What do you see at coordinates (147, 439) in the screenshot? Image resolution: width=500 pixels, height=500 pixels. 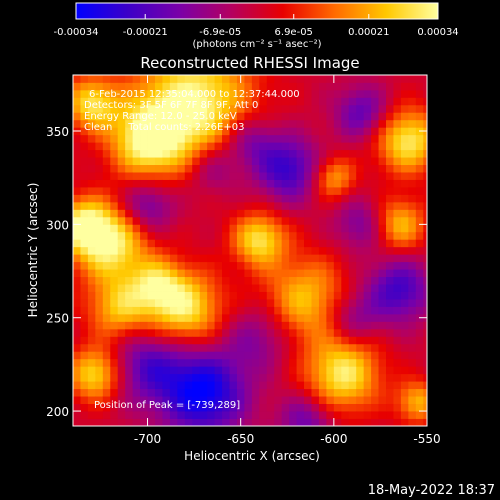 I see `x-tick-label: -700` at bounding box center [147, 439].